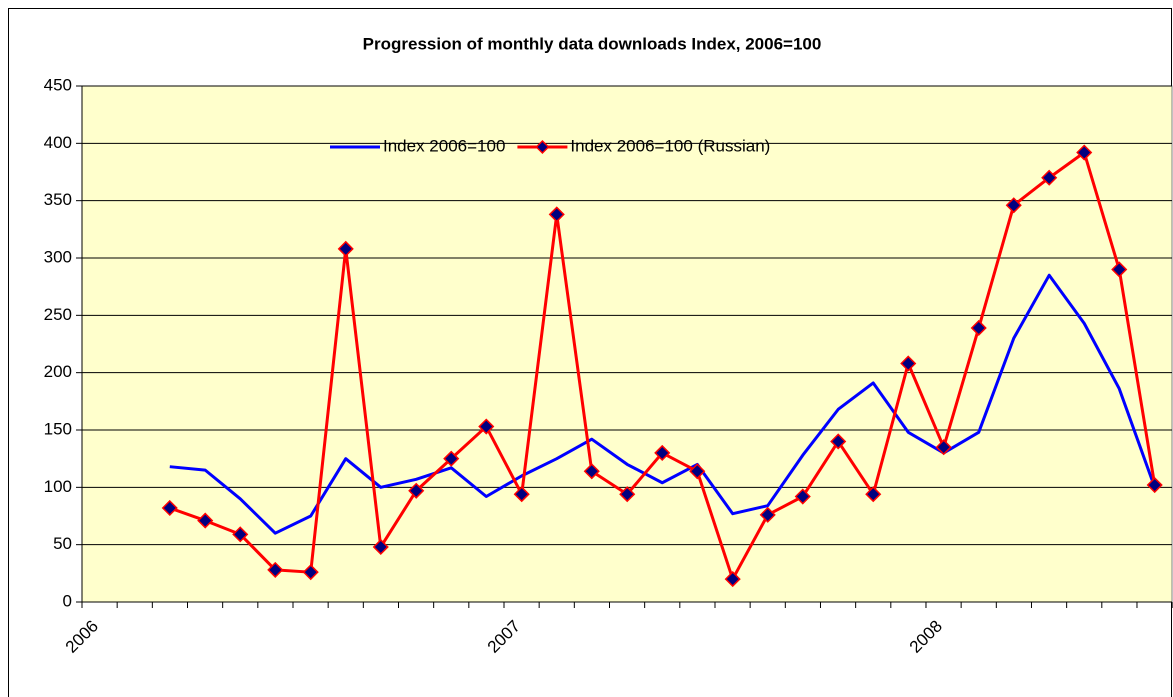 The height and width of the screenshot is (697, 1173). I want to click on y-tick-label: 50, so click(62, 543).